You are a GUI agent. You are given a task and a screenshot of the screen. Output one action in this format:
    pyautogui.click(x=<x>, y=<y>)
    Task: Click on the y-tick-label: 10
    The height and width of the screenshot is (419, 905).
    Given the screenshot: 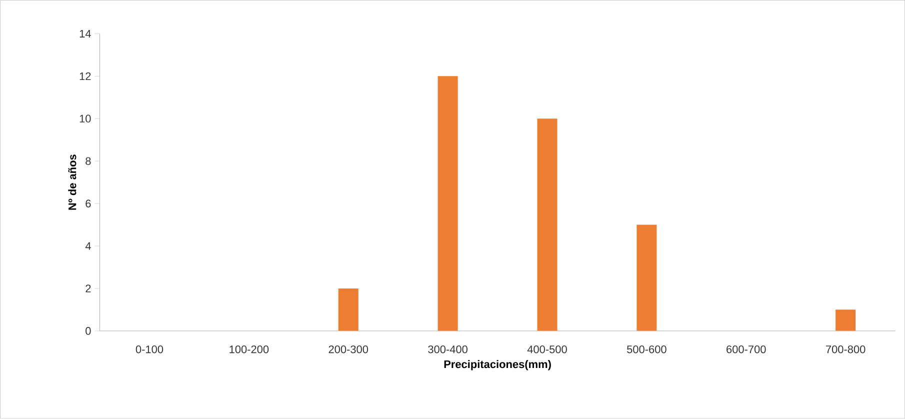 What is the action you would take?
    pyautogui.click(x=85, y=118)
    